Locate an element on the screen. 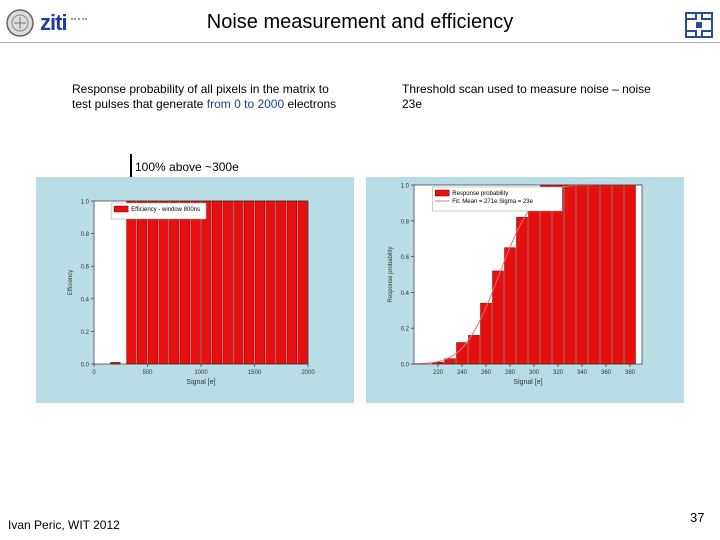 The height and width of the screenshot is (540, 720). threshold-ytick-label-0: 0.0 is located at coordinates (405, 366).